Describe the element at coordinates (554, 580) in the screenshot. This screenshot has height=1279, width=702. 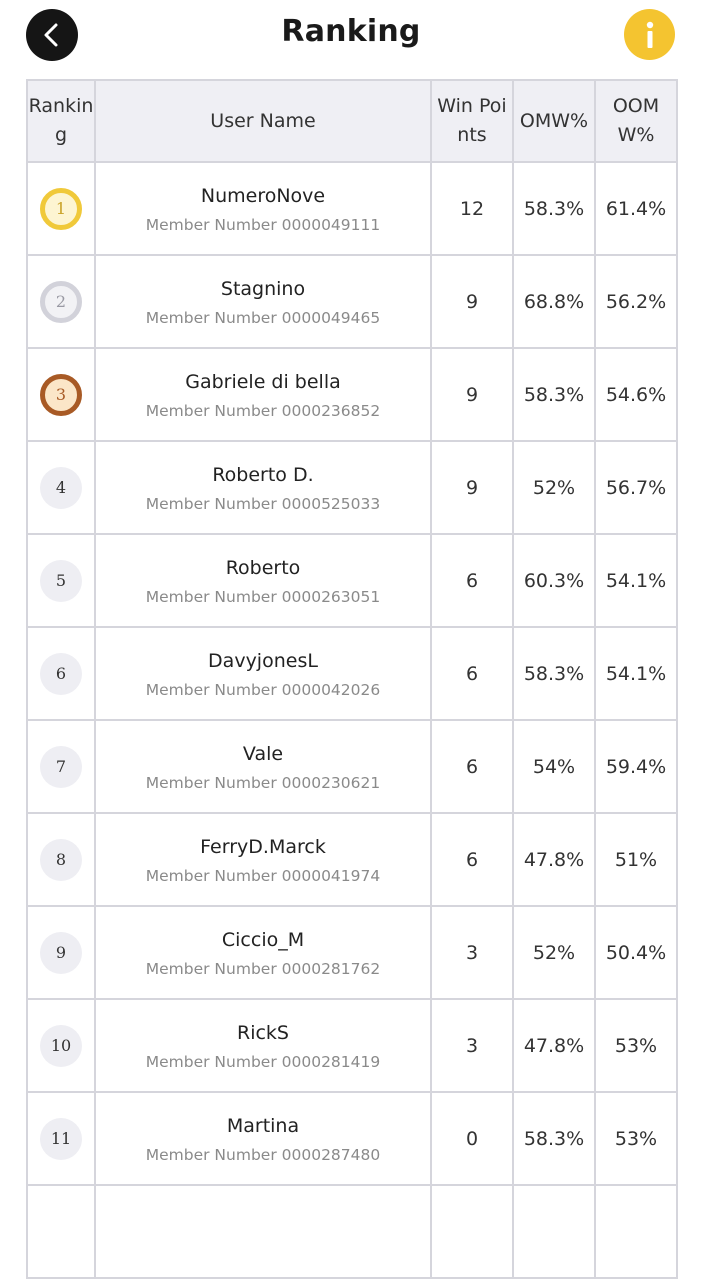
I see `omw-cell: 60.3%` at that location.